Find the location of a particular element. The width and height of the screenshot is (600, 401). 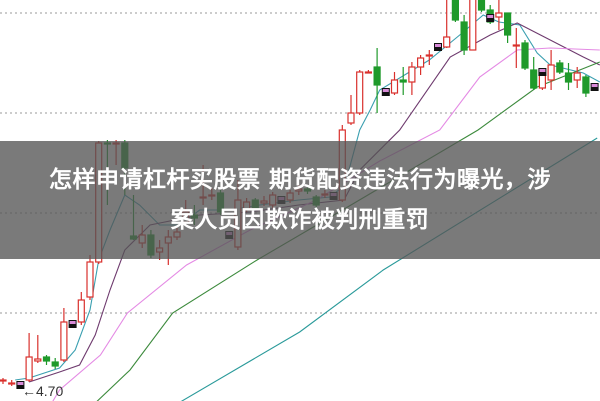

low-price-label: ←4.70 is located at coordinates (42, 391).